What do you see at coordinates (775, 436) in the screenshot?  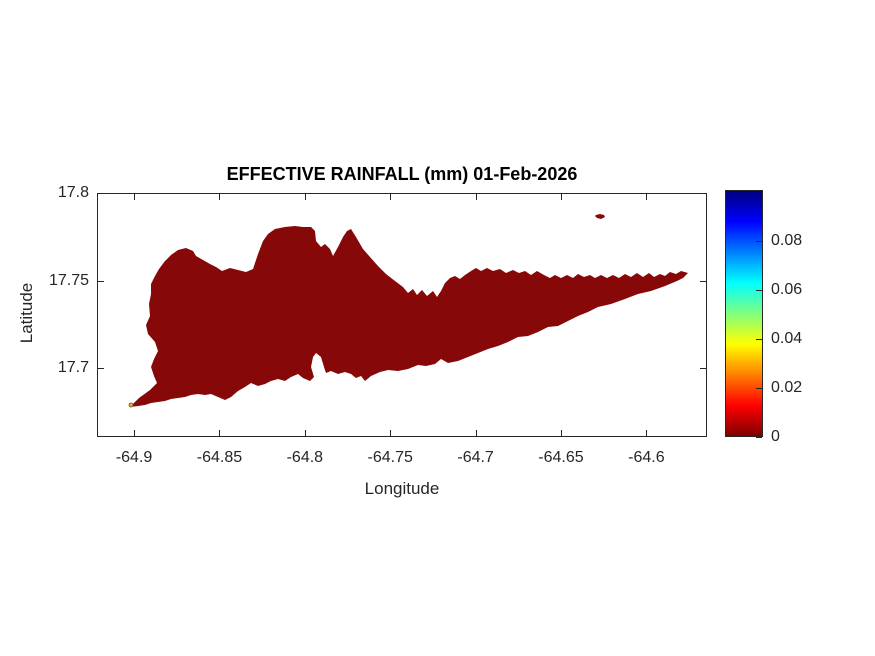 I see `colorbar-tick-label: 0` at bounding box center [775, 436].